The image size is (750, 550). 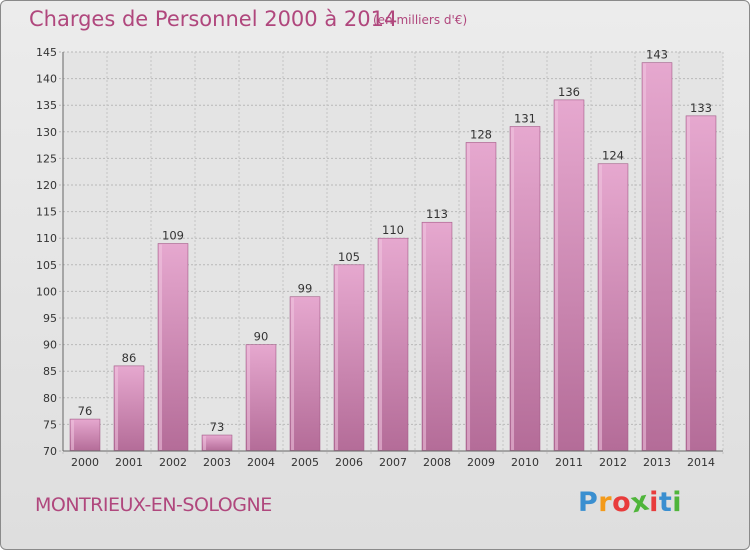 What do you see at coordinates (569, 462) in the screenshot?
I see `x-tick-label: 2011` at bounding box center [569, 462].